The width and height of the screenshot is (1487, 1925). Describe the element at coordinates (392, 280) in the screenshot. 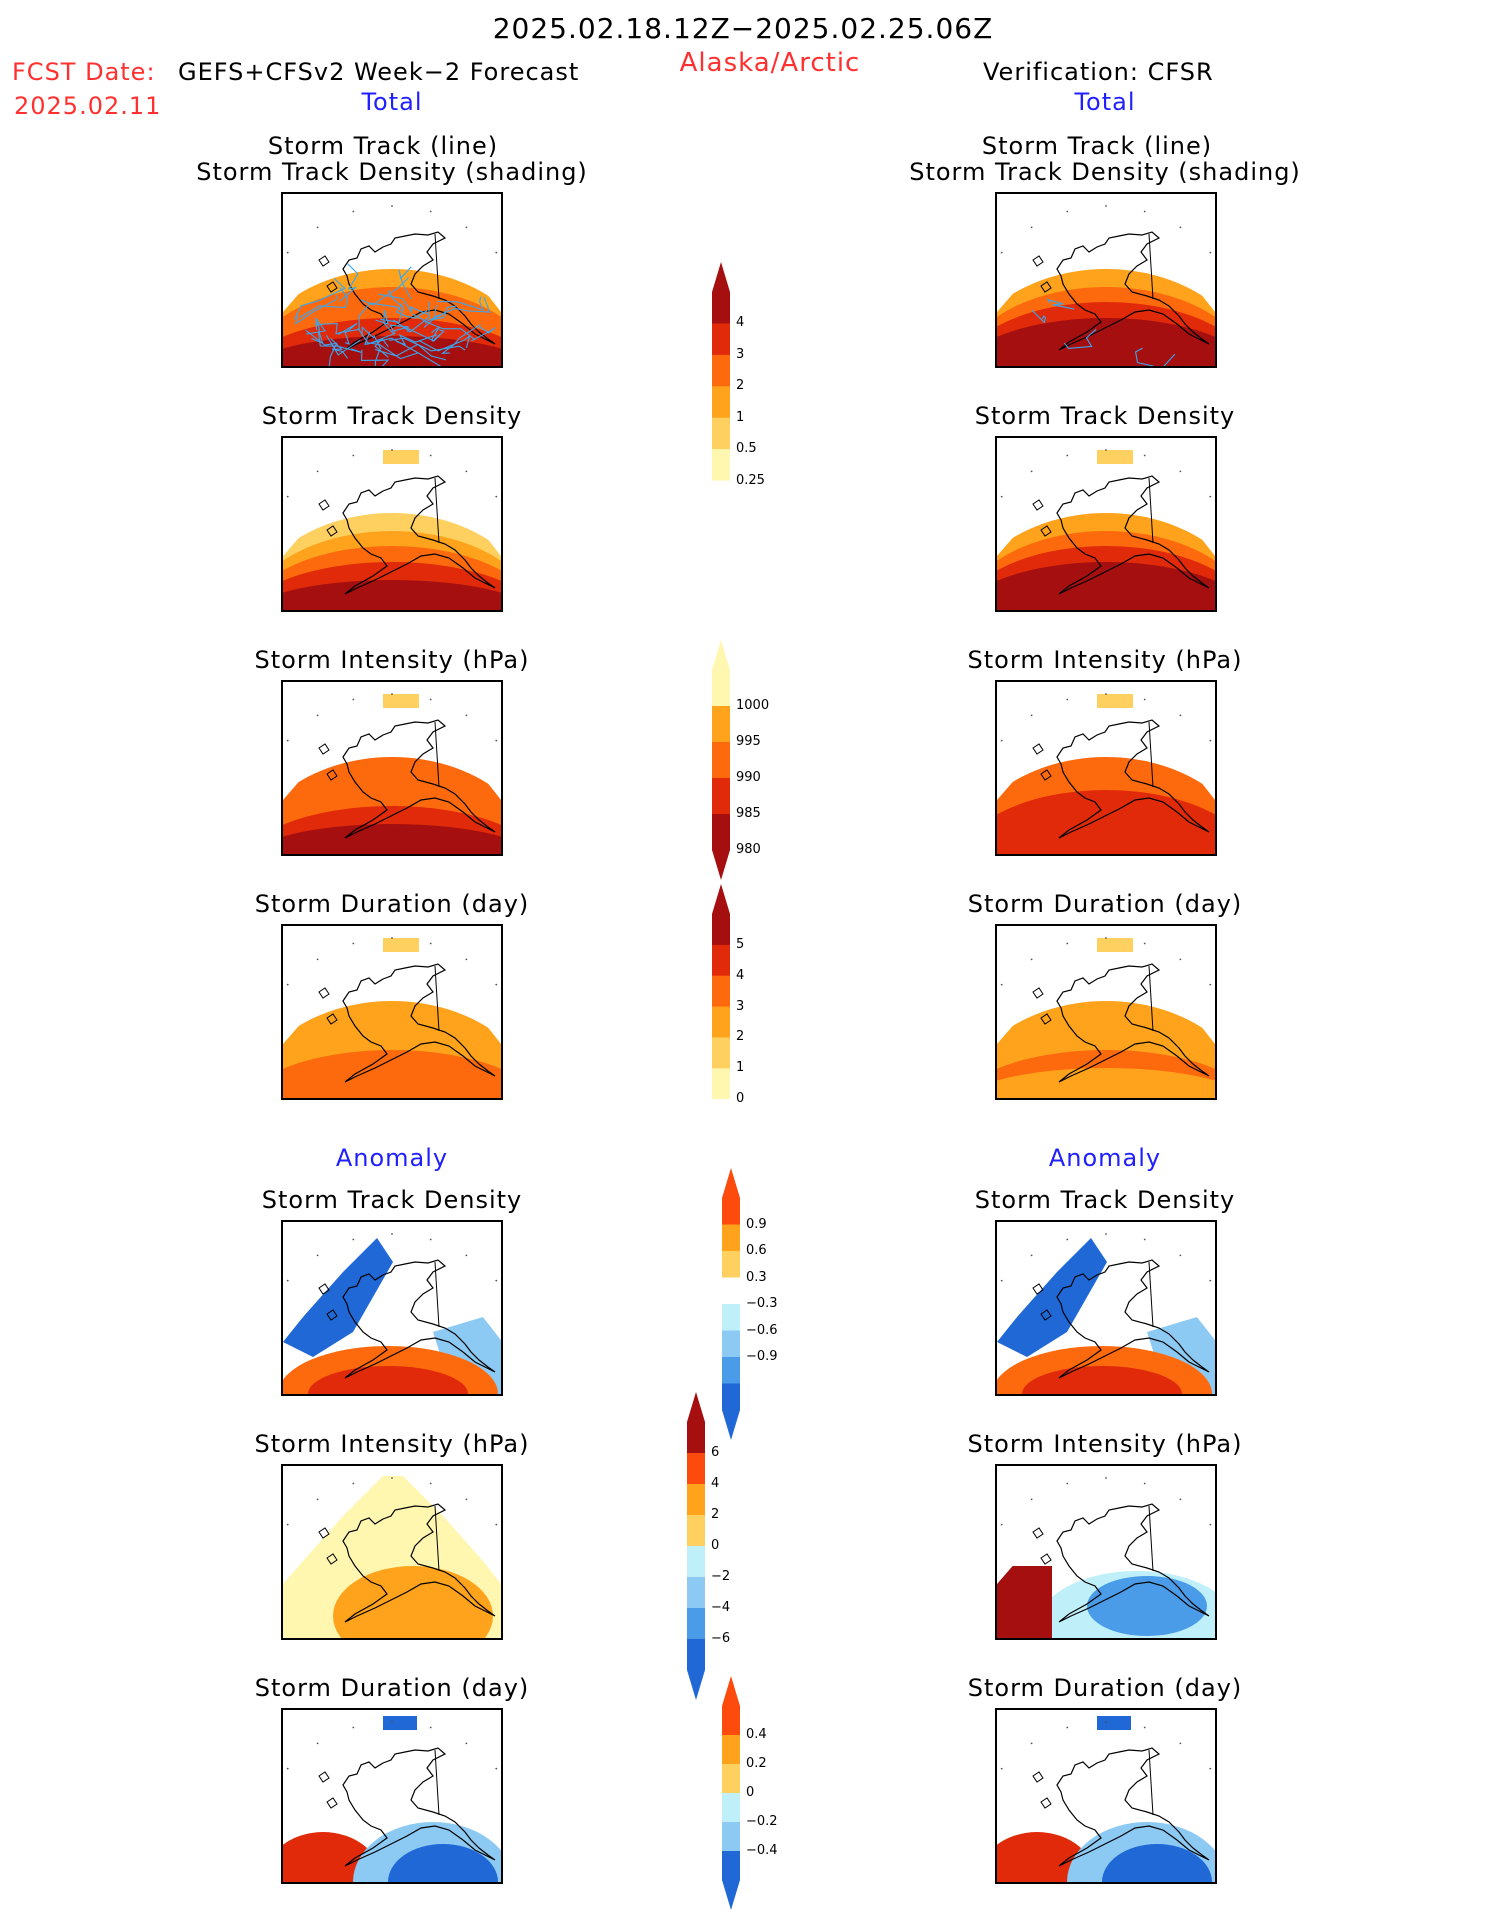

I see `map-track-total-forecast` at that location.